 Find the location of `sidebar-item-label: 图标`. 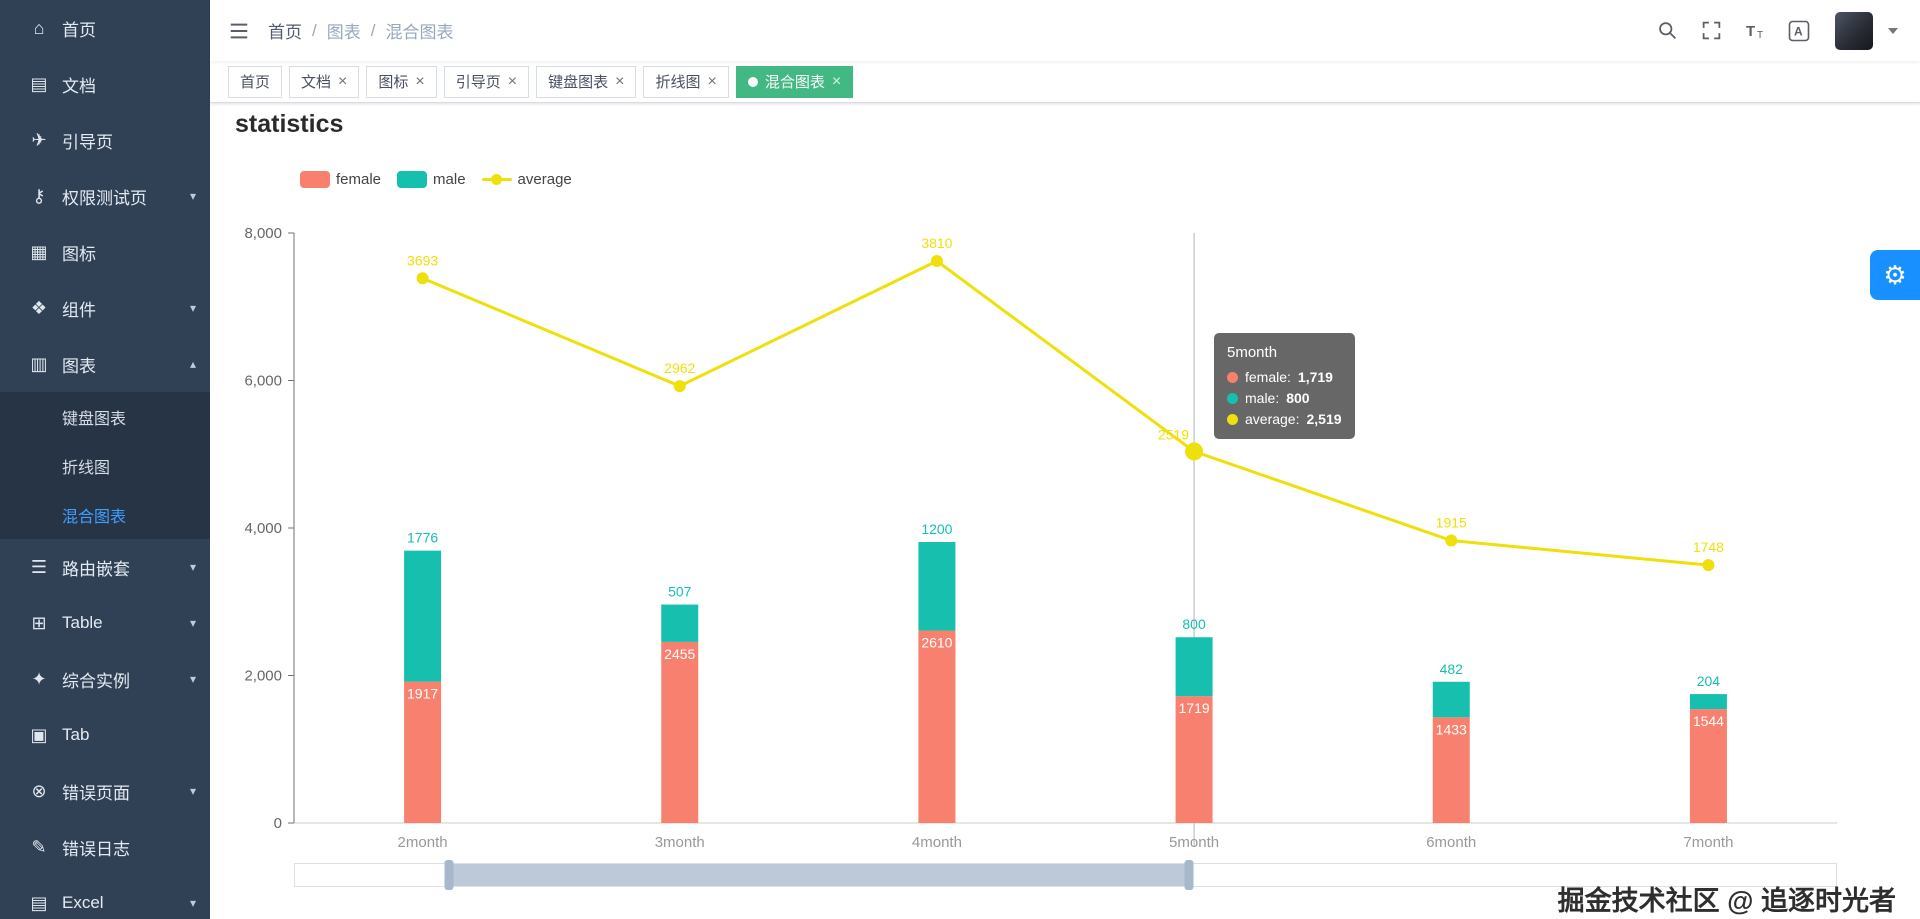

sidebar-item-label: 图标 is located at coordinates (79, 254).